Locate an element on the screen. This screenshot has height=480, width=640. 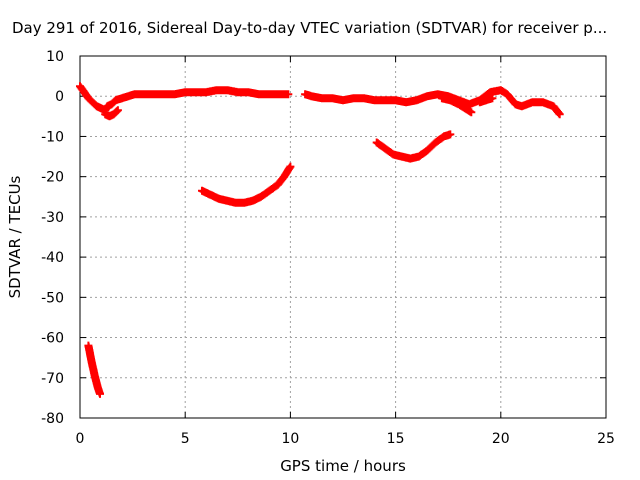
x-tick-label: 20 is located at coordinates (501, 439).